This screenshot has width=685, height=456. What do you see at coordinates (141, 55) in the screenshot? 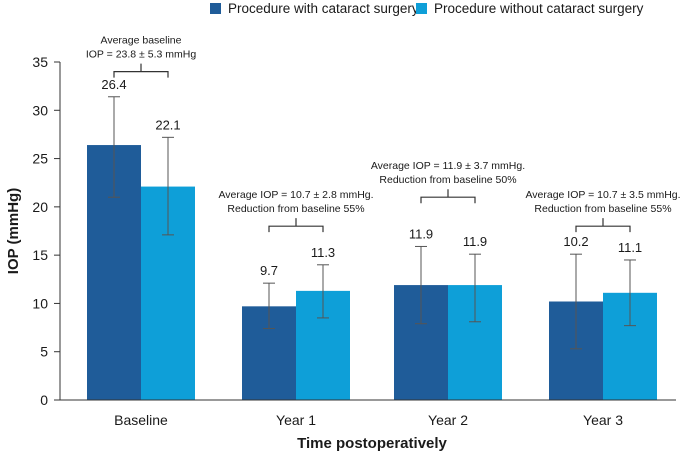
I see `annotation-text: IOP = 23.8 ± 5.3 mmHg` at bounding box center [141, 55].